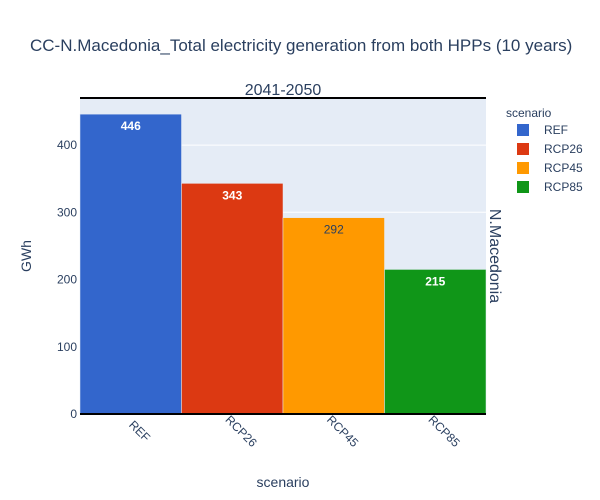  I want to click on y-tick-label: 200, so click(67, 280).